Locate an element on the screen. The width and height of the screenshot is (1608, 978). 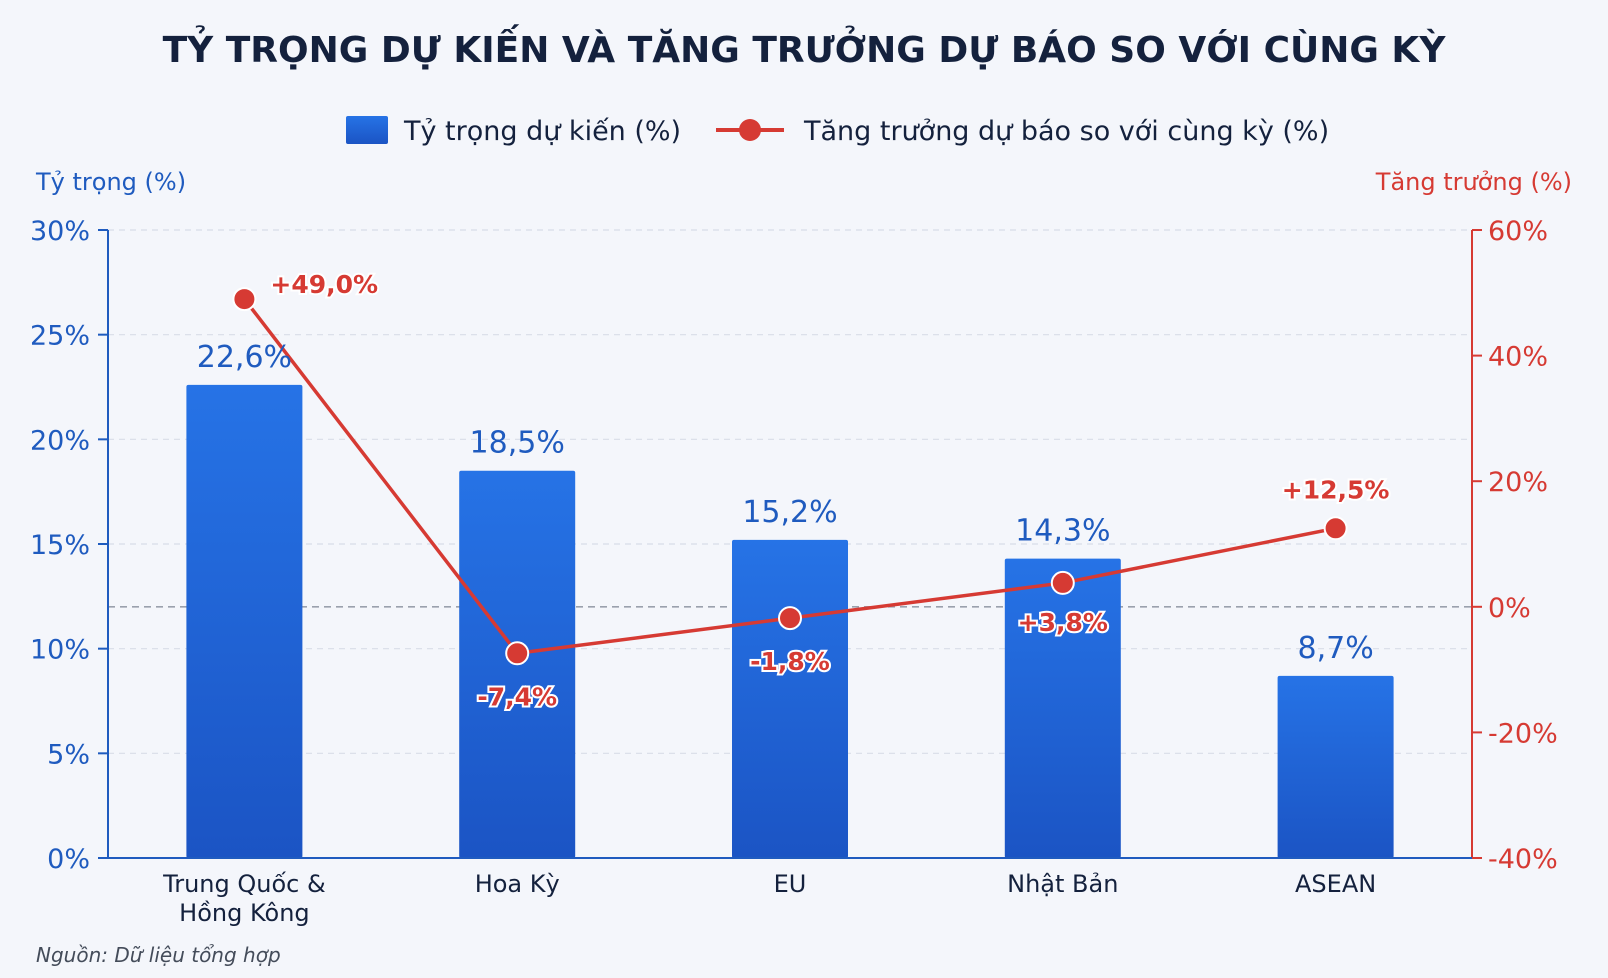
right-tick-label: 60% is located at coordinates (1518, 231).